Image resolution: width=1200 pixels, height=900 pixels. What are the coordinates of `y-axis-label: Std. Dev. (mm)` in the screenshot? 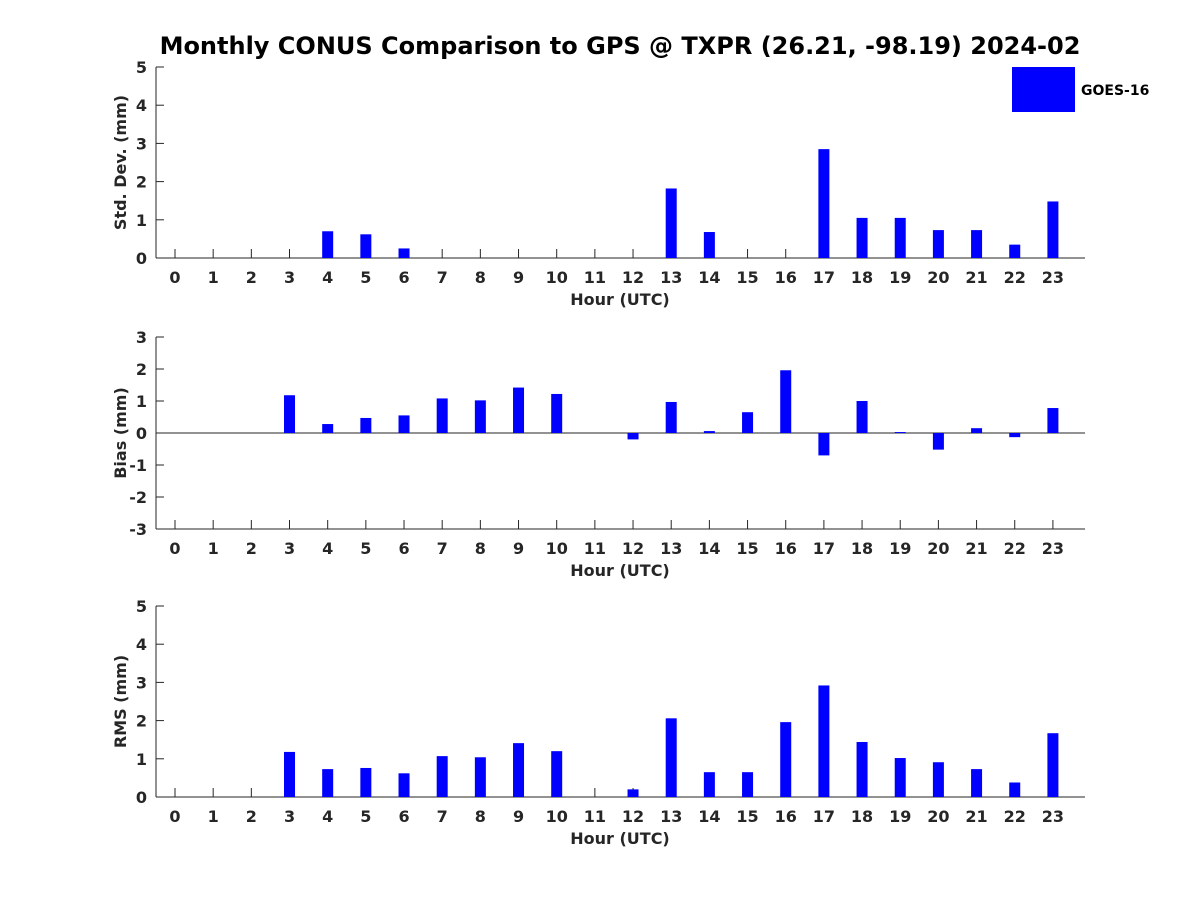 It's located at (120, 162).